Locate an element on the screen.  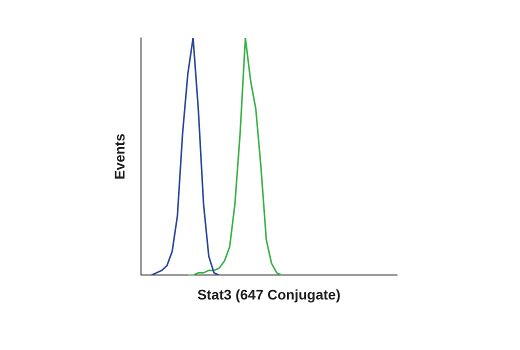
y-axis-title: Events is located at coordinates (119, 156).